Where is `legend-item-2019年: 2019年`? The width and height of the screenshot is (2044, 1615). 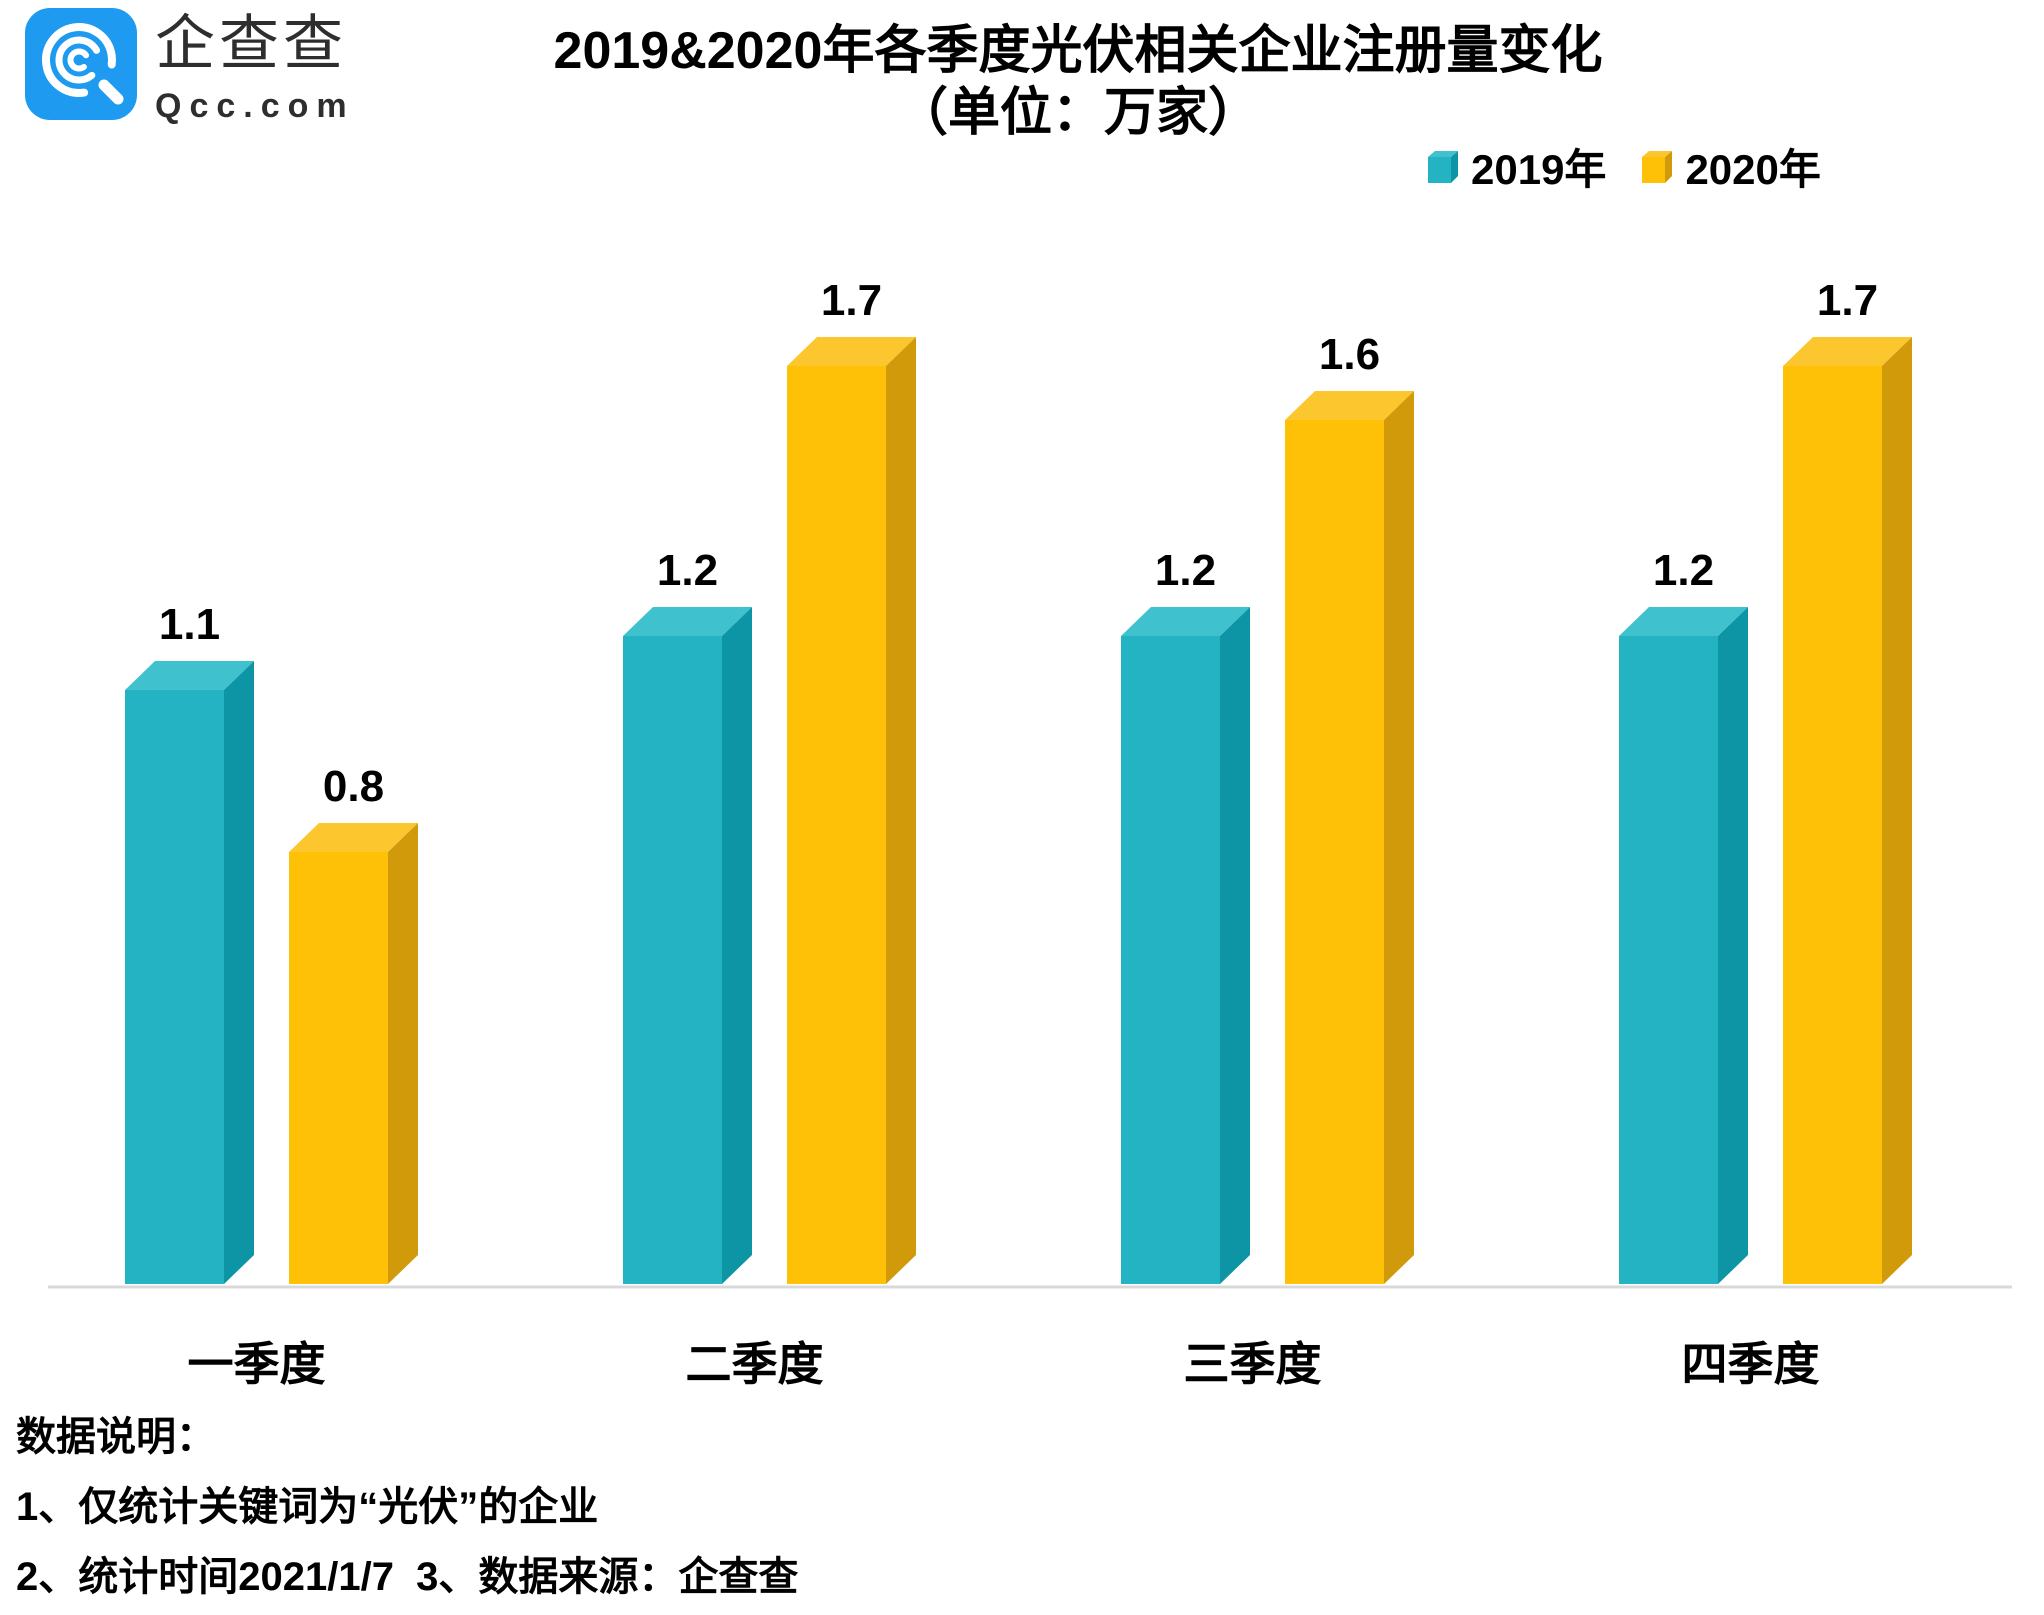 legend-item-2019年: 2019年 is located at coordinates (1517, 166).